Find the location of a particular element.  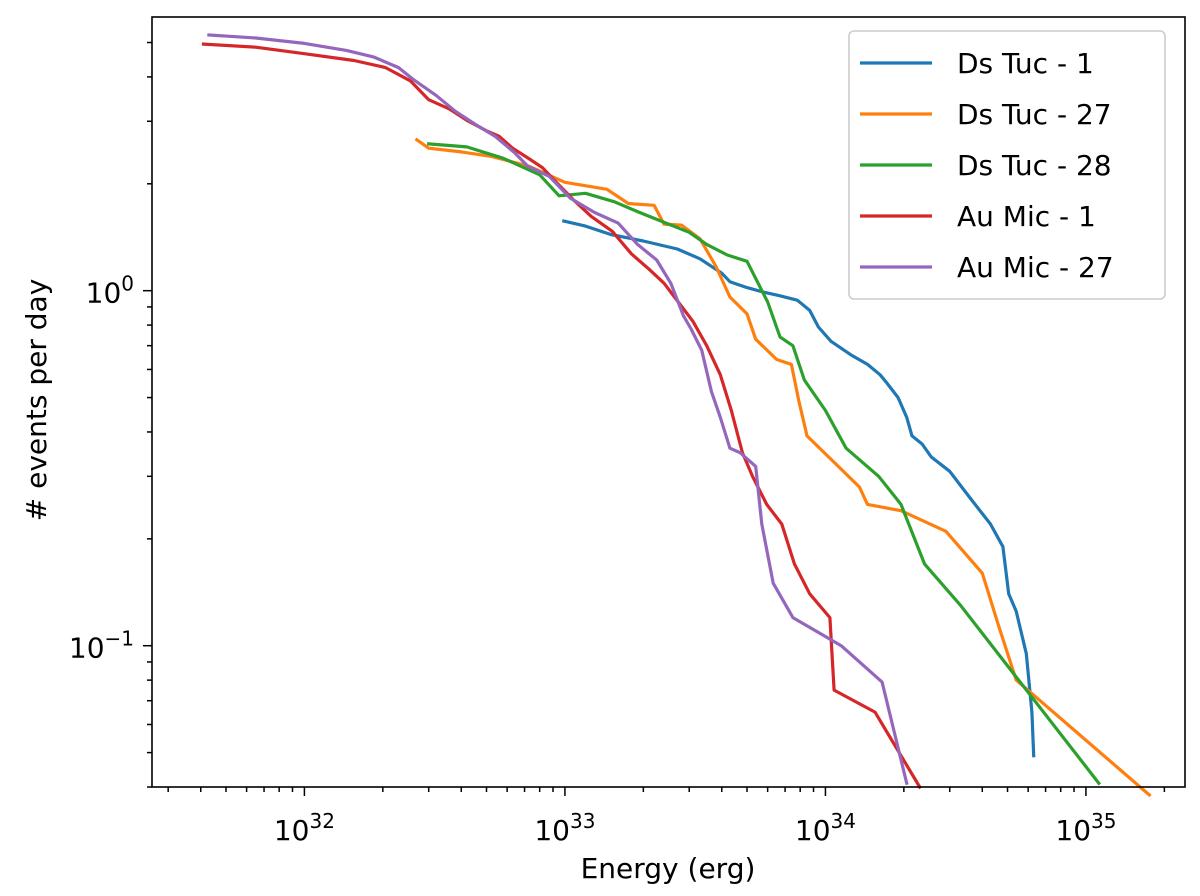

legend-label-2: Ds Tuc - 28 is located at coordinates (1034, 165).